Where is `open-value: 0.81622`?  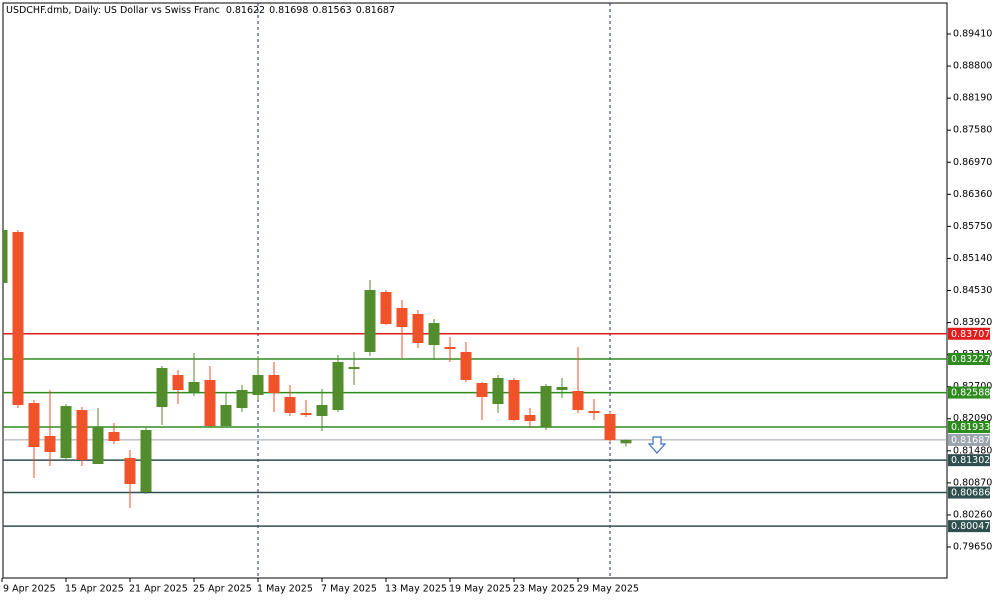 open-value: 0.81622 is located at coordinates (245, 10).